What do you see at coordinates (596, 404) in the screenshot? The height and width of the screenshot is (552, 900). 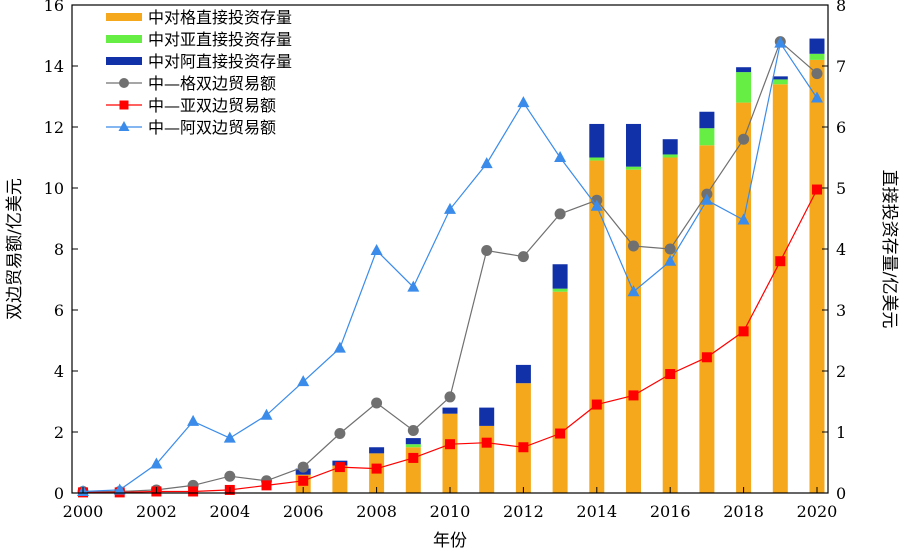 I see `point-2-2014` at bounding box center [596, 404].